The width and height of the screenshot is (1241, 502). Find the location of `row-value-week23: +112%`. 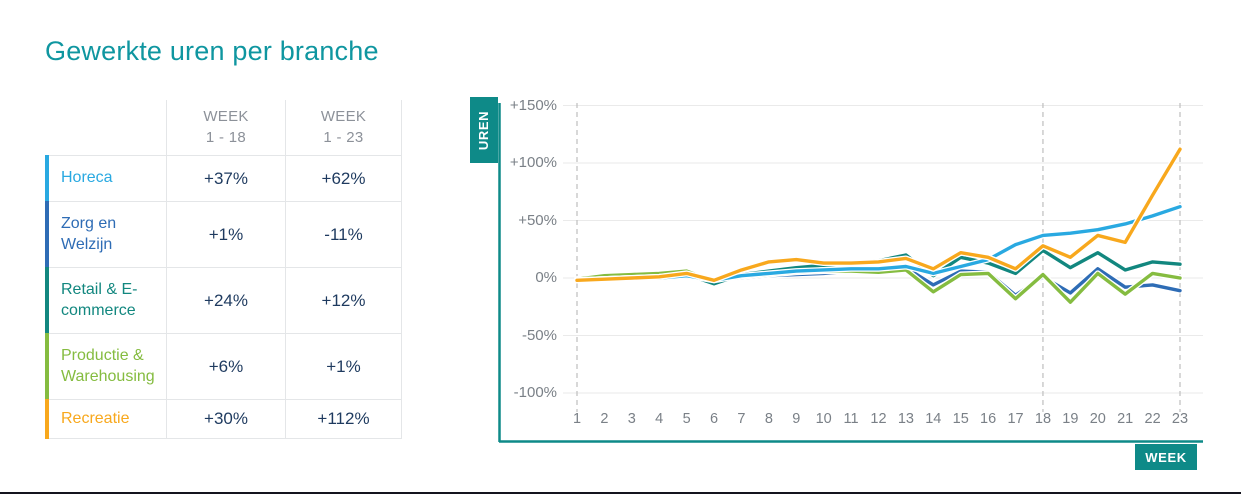

row-value-week23: +112% is located at coordinates (343, 419).